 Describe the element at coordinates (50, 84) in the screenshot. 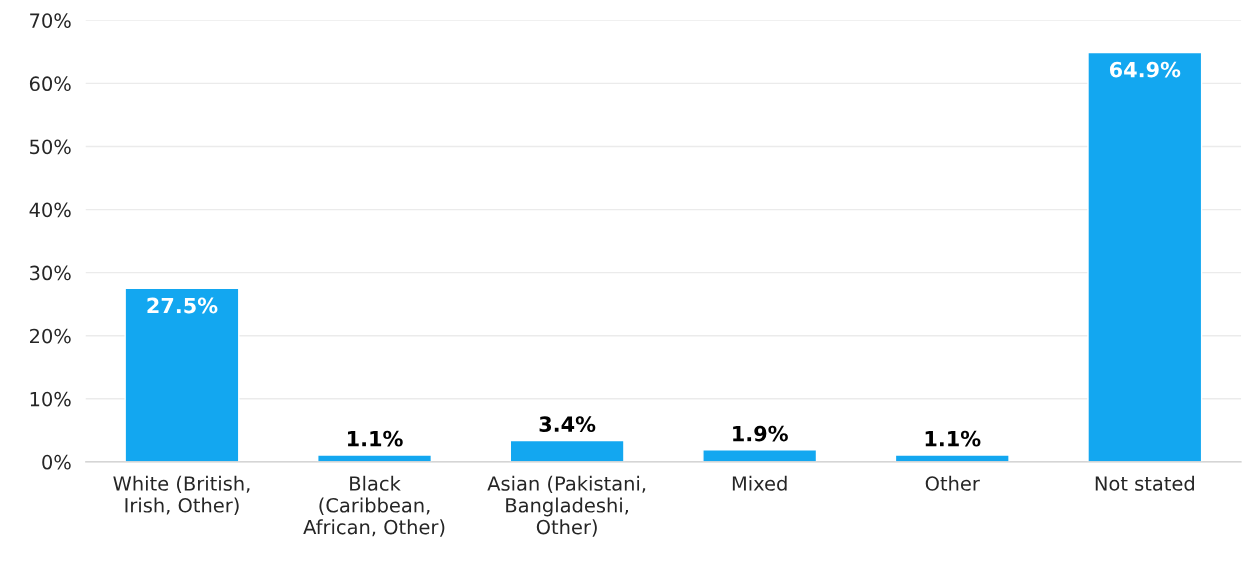

I see `y-tick-label: 60%` at that location.